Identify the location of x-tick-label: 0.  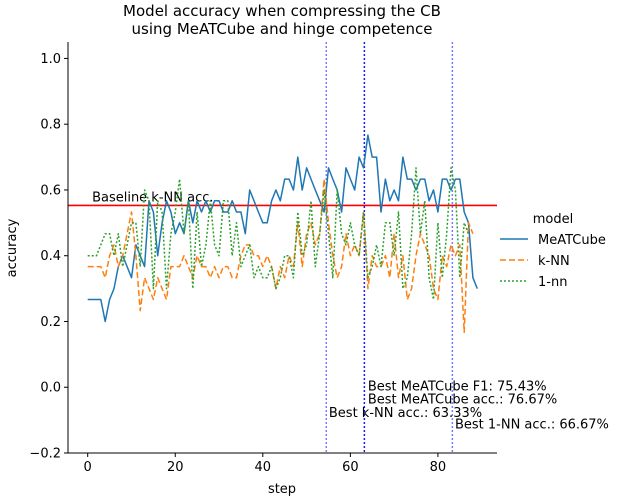
(88, 467).